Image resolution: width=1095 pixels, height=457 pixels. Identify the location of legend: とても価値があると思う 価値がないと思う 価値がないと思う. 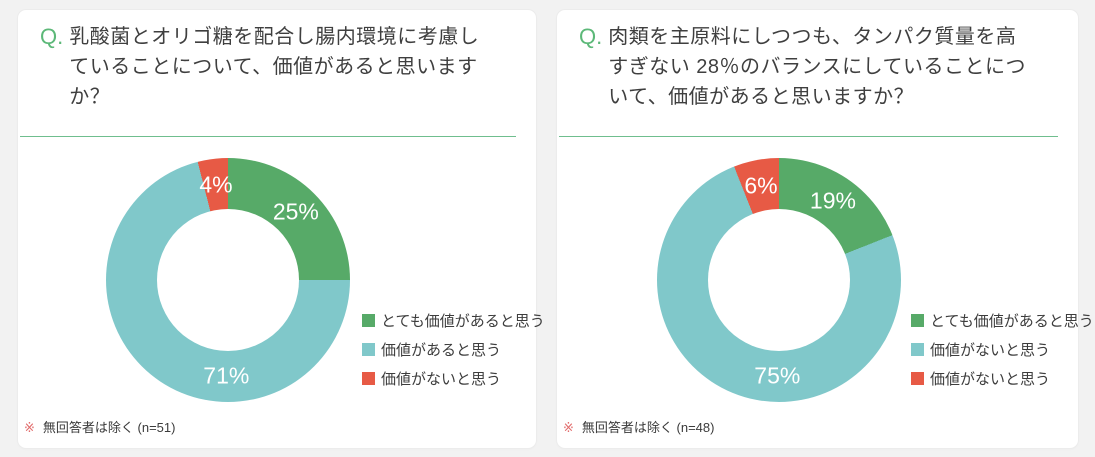
(1002, 353).